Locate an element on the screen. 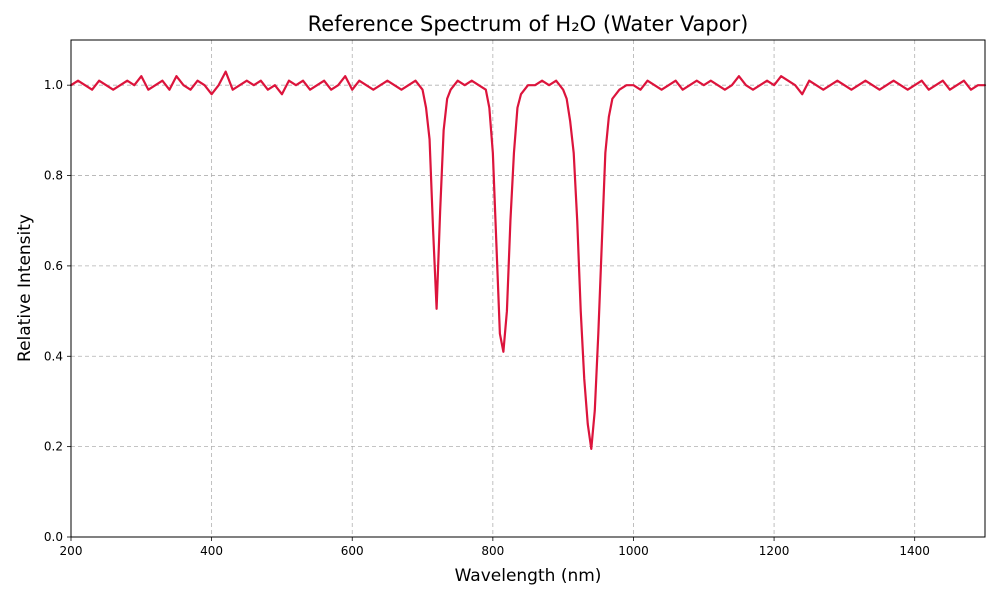 The width and height of the screenshot is (1000, 600). x-tick-label: 600 is located at coordinates (352, 551).